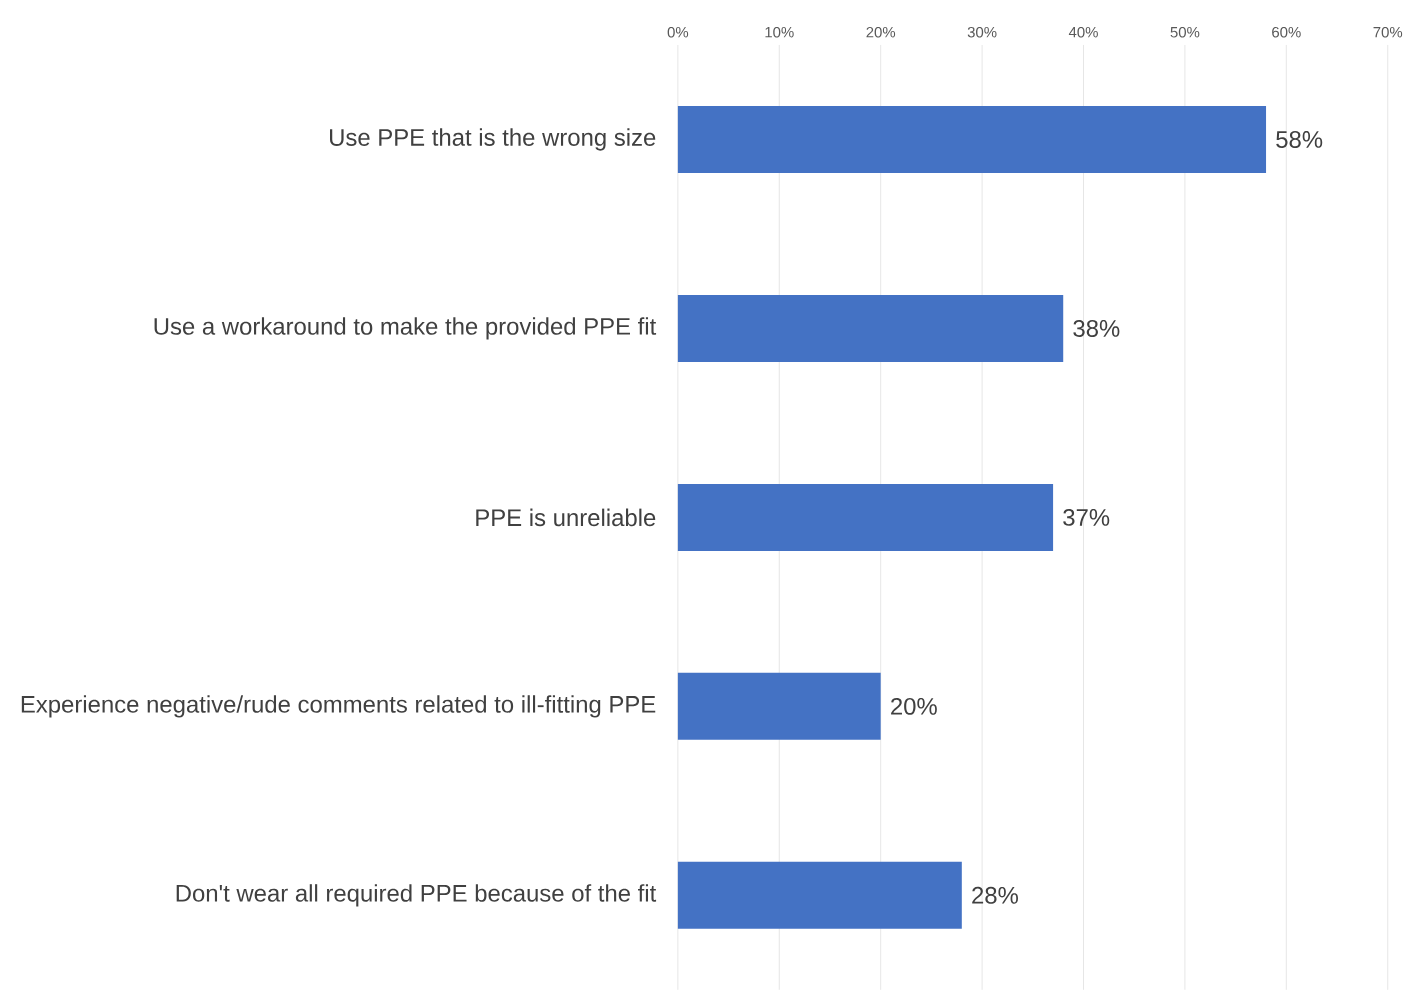  I want to click on x-tick-label: 70%, so click(1388, 32).